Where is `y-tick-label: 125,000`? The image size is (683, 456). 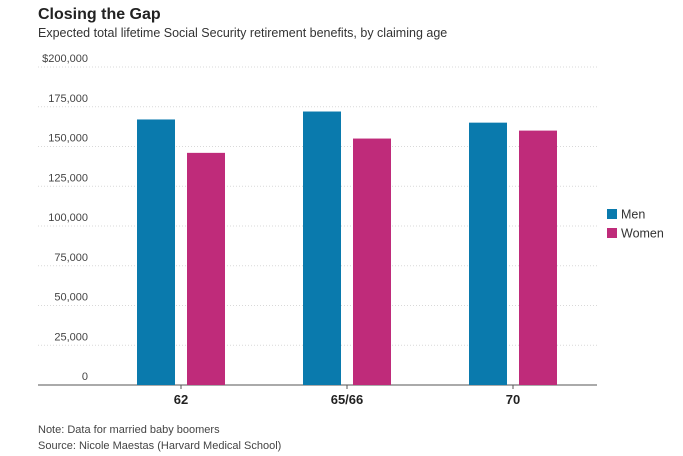
y-tick-label: 125,000 is located at coordinates (68, 178).